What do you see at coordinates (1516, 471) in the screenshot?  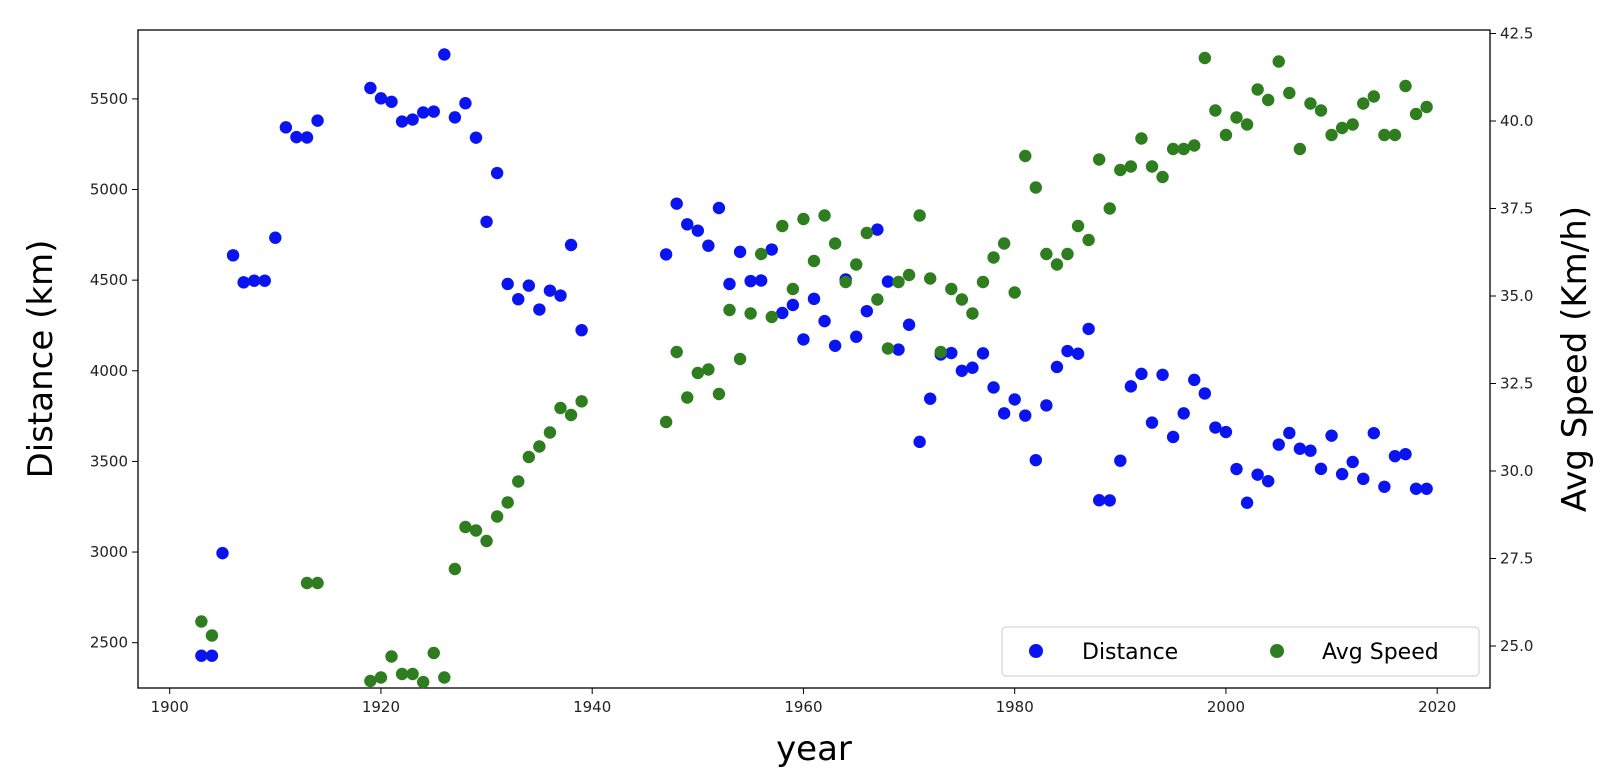 I see `y2-tick-label: 30.0` at bounding box center [1516, 471].